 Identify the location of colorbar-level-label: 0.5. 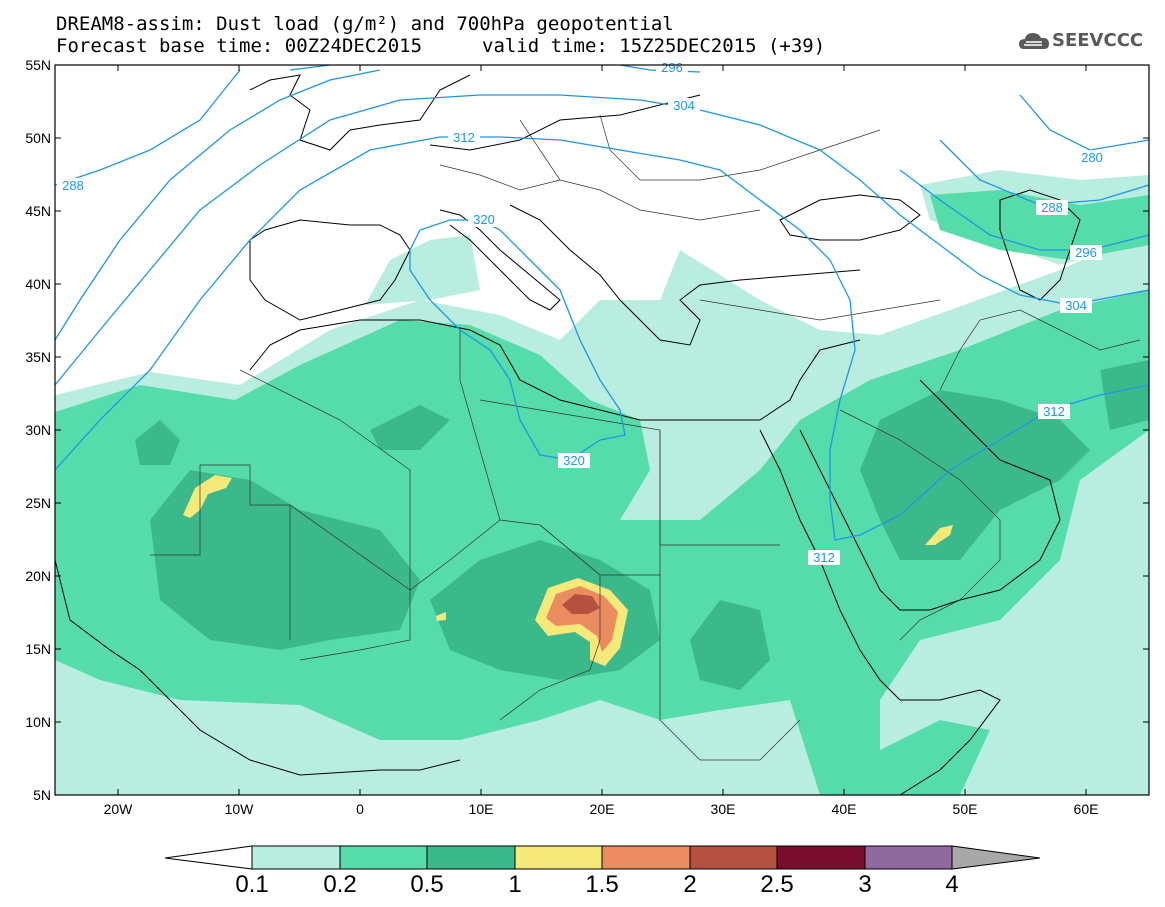
(427, 884).